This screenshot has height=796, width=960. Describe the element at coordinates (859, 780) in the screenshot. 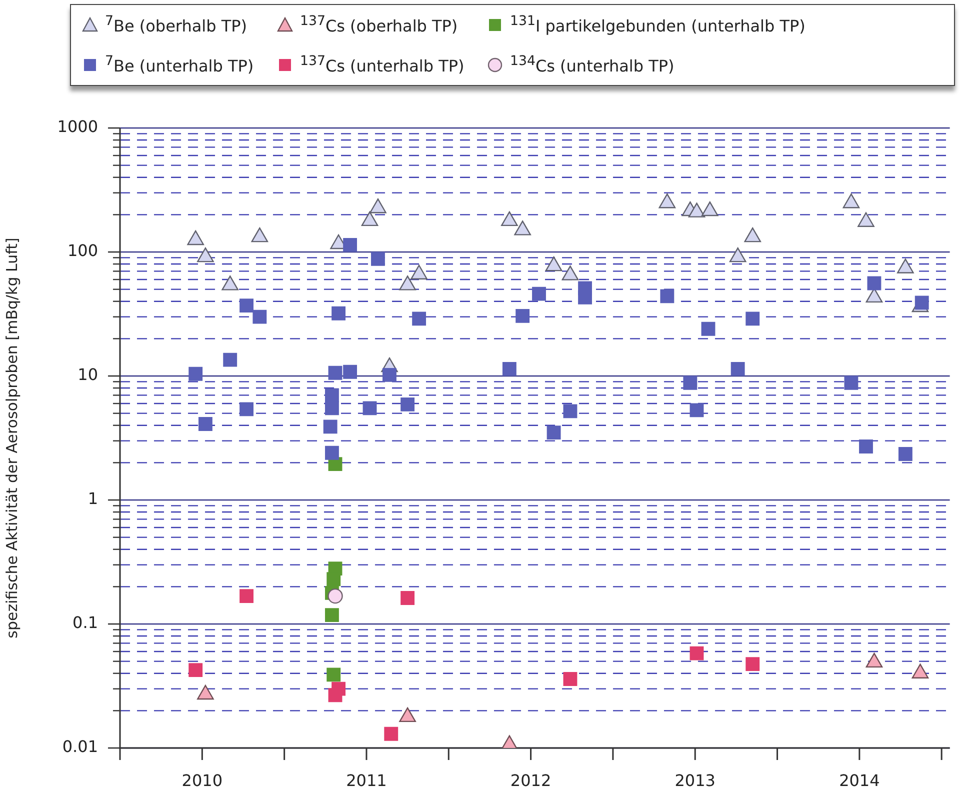

I see `x-tick-label: 2014` at that location.